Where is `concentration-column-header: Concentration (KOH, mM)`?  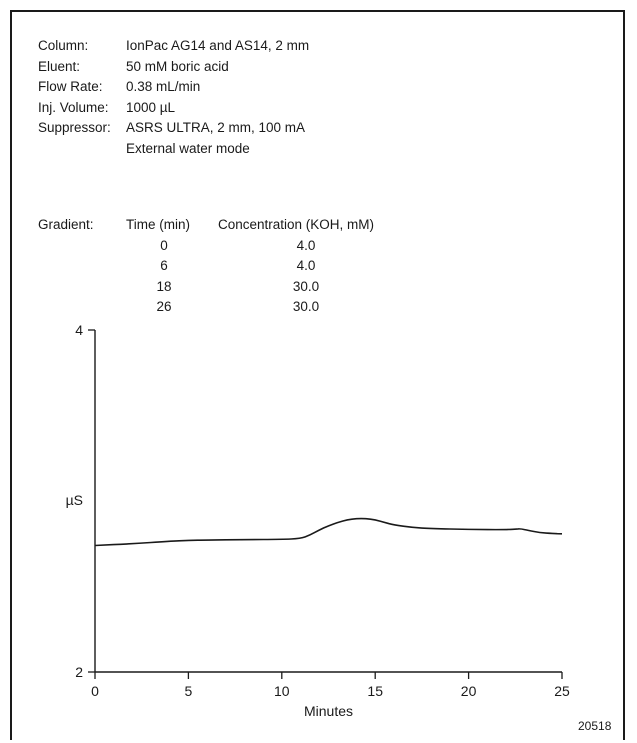
concentration-column-header: Concentration (KOH, mM) is located at coordinates (296, 224).